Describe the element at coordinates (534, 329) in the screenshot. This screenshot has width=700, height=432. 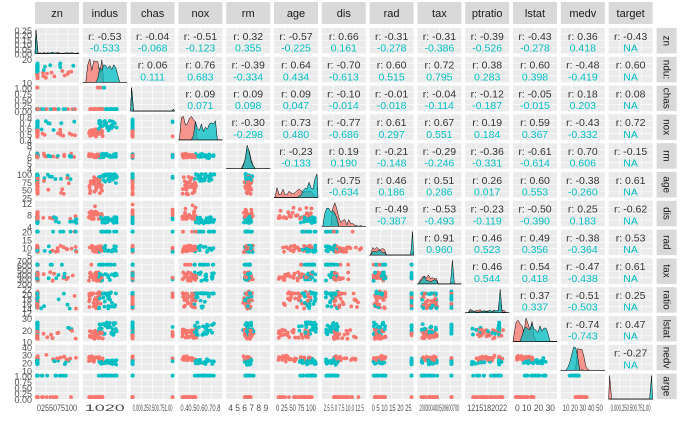
I see `panel-lstat-lstat` at that location.